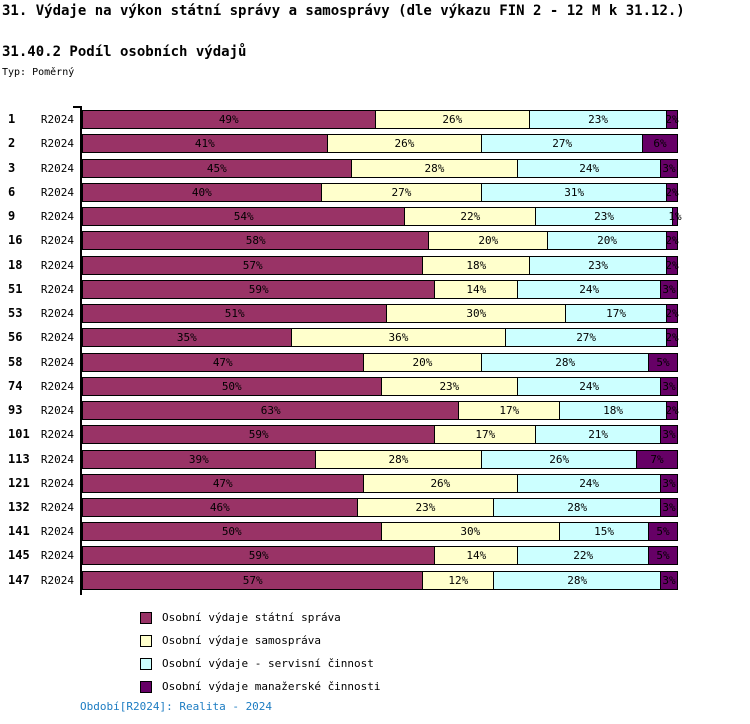 The image size is (750, 724). What do you see at coordinates (15, 288) in the screenshot?
I see `row-id-label: 51` at bounding box center [15, 288].